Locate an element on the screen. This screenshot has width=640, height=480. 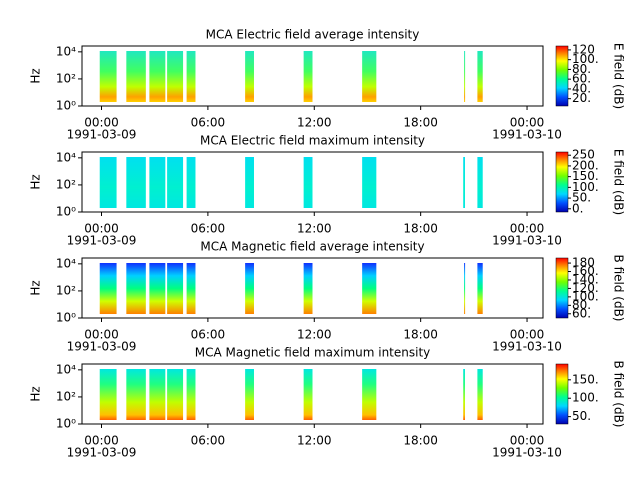
colorbar-tick-label: 80. is located at coordinates (581, 69).